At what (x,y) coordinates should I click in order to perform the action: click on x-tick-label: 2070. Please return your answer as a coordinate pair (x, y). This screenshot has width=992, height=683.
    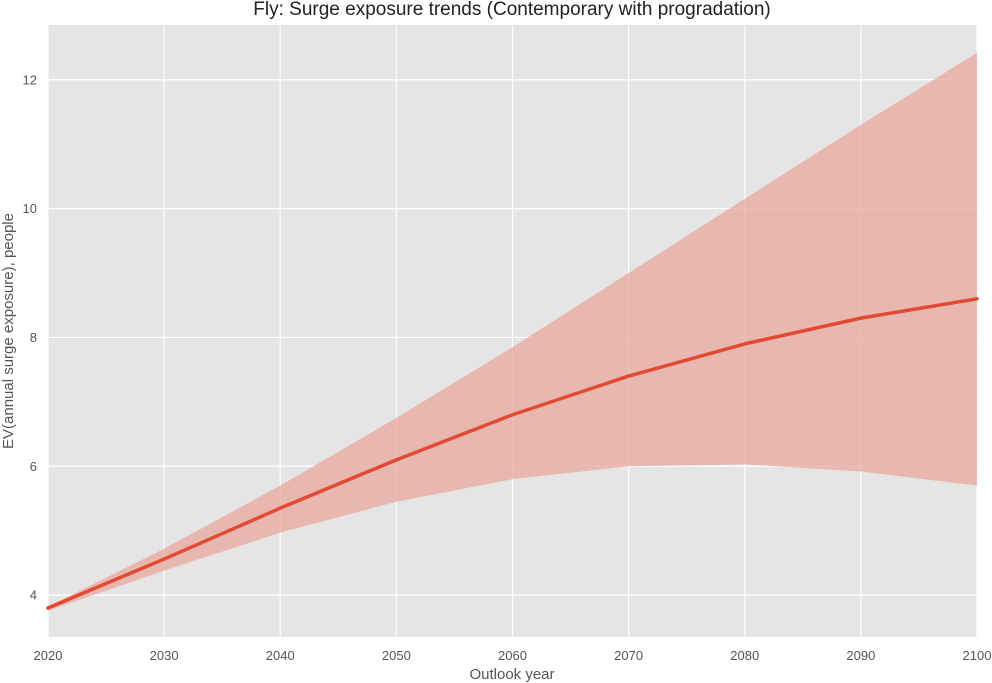
    Looking at the image, I should click on (628, 655).